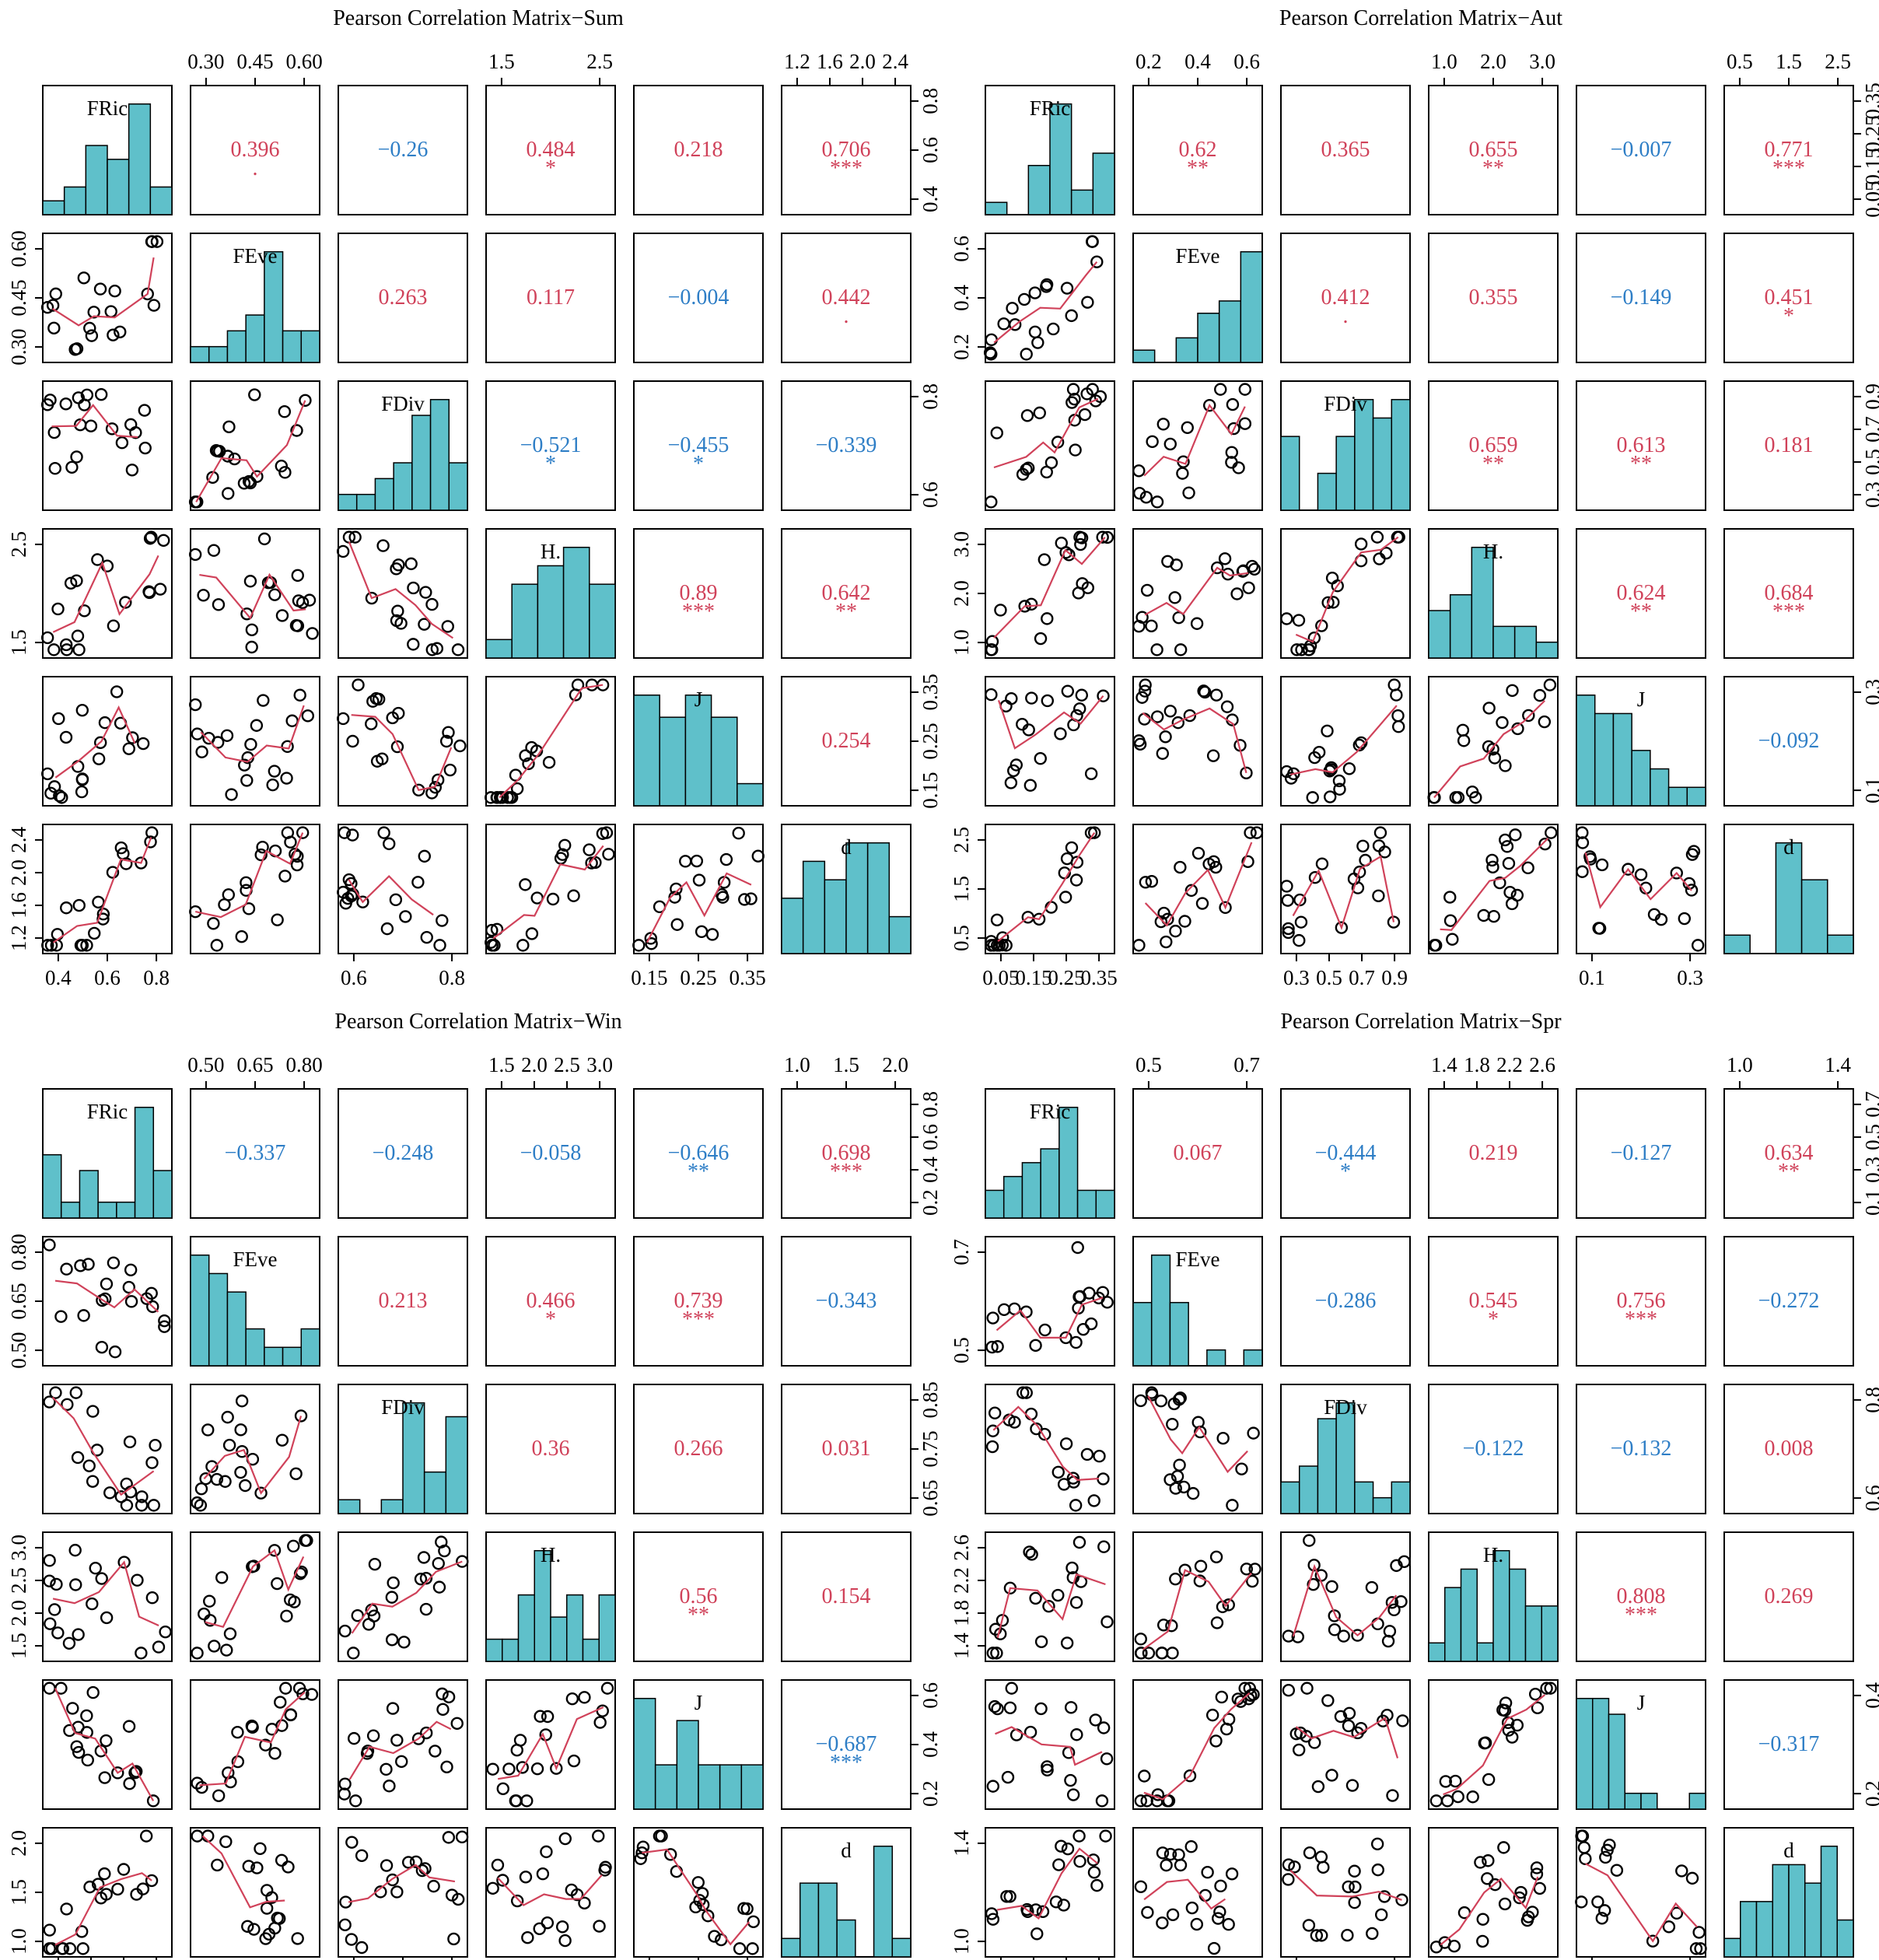 This screenshot has width=1879, height=1960. What do you see at coordinates (699, 445) in the screenshot?
I see `correlation-value: −0.455` at bounding box center [699, 445].